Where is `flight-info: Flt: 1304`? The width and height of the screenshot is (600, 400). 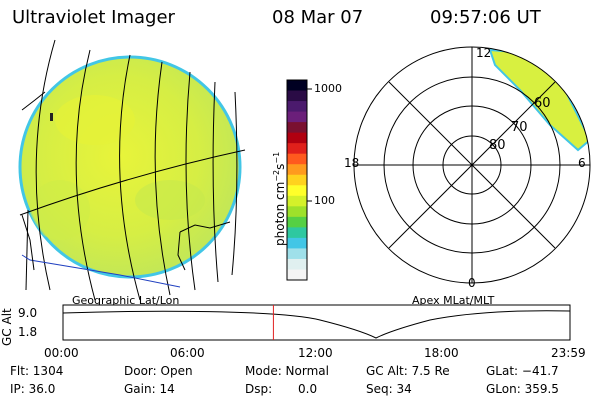
flight-info: Flt: 1304 is located at coordinates (37, 371).